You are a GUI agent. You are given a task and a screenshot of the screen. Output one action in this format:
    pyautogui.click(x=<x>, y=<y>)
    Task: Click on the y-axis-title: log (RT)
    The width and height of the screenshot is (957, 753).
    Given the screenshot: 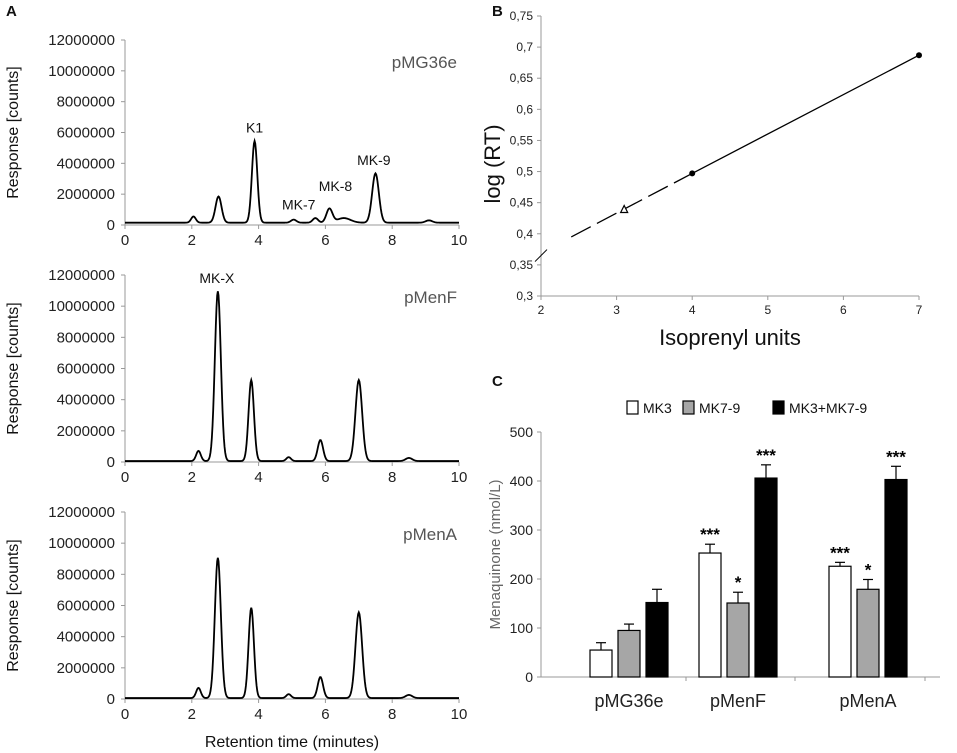 What is the action you would take?
    pyautogui.click(x=492, y=163)
    